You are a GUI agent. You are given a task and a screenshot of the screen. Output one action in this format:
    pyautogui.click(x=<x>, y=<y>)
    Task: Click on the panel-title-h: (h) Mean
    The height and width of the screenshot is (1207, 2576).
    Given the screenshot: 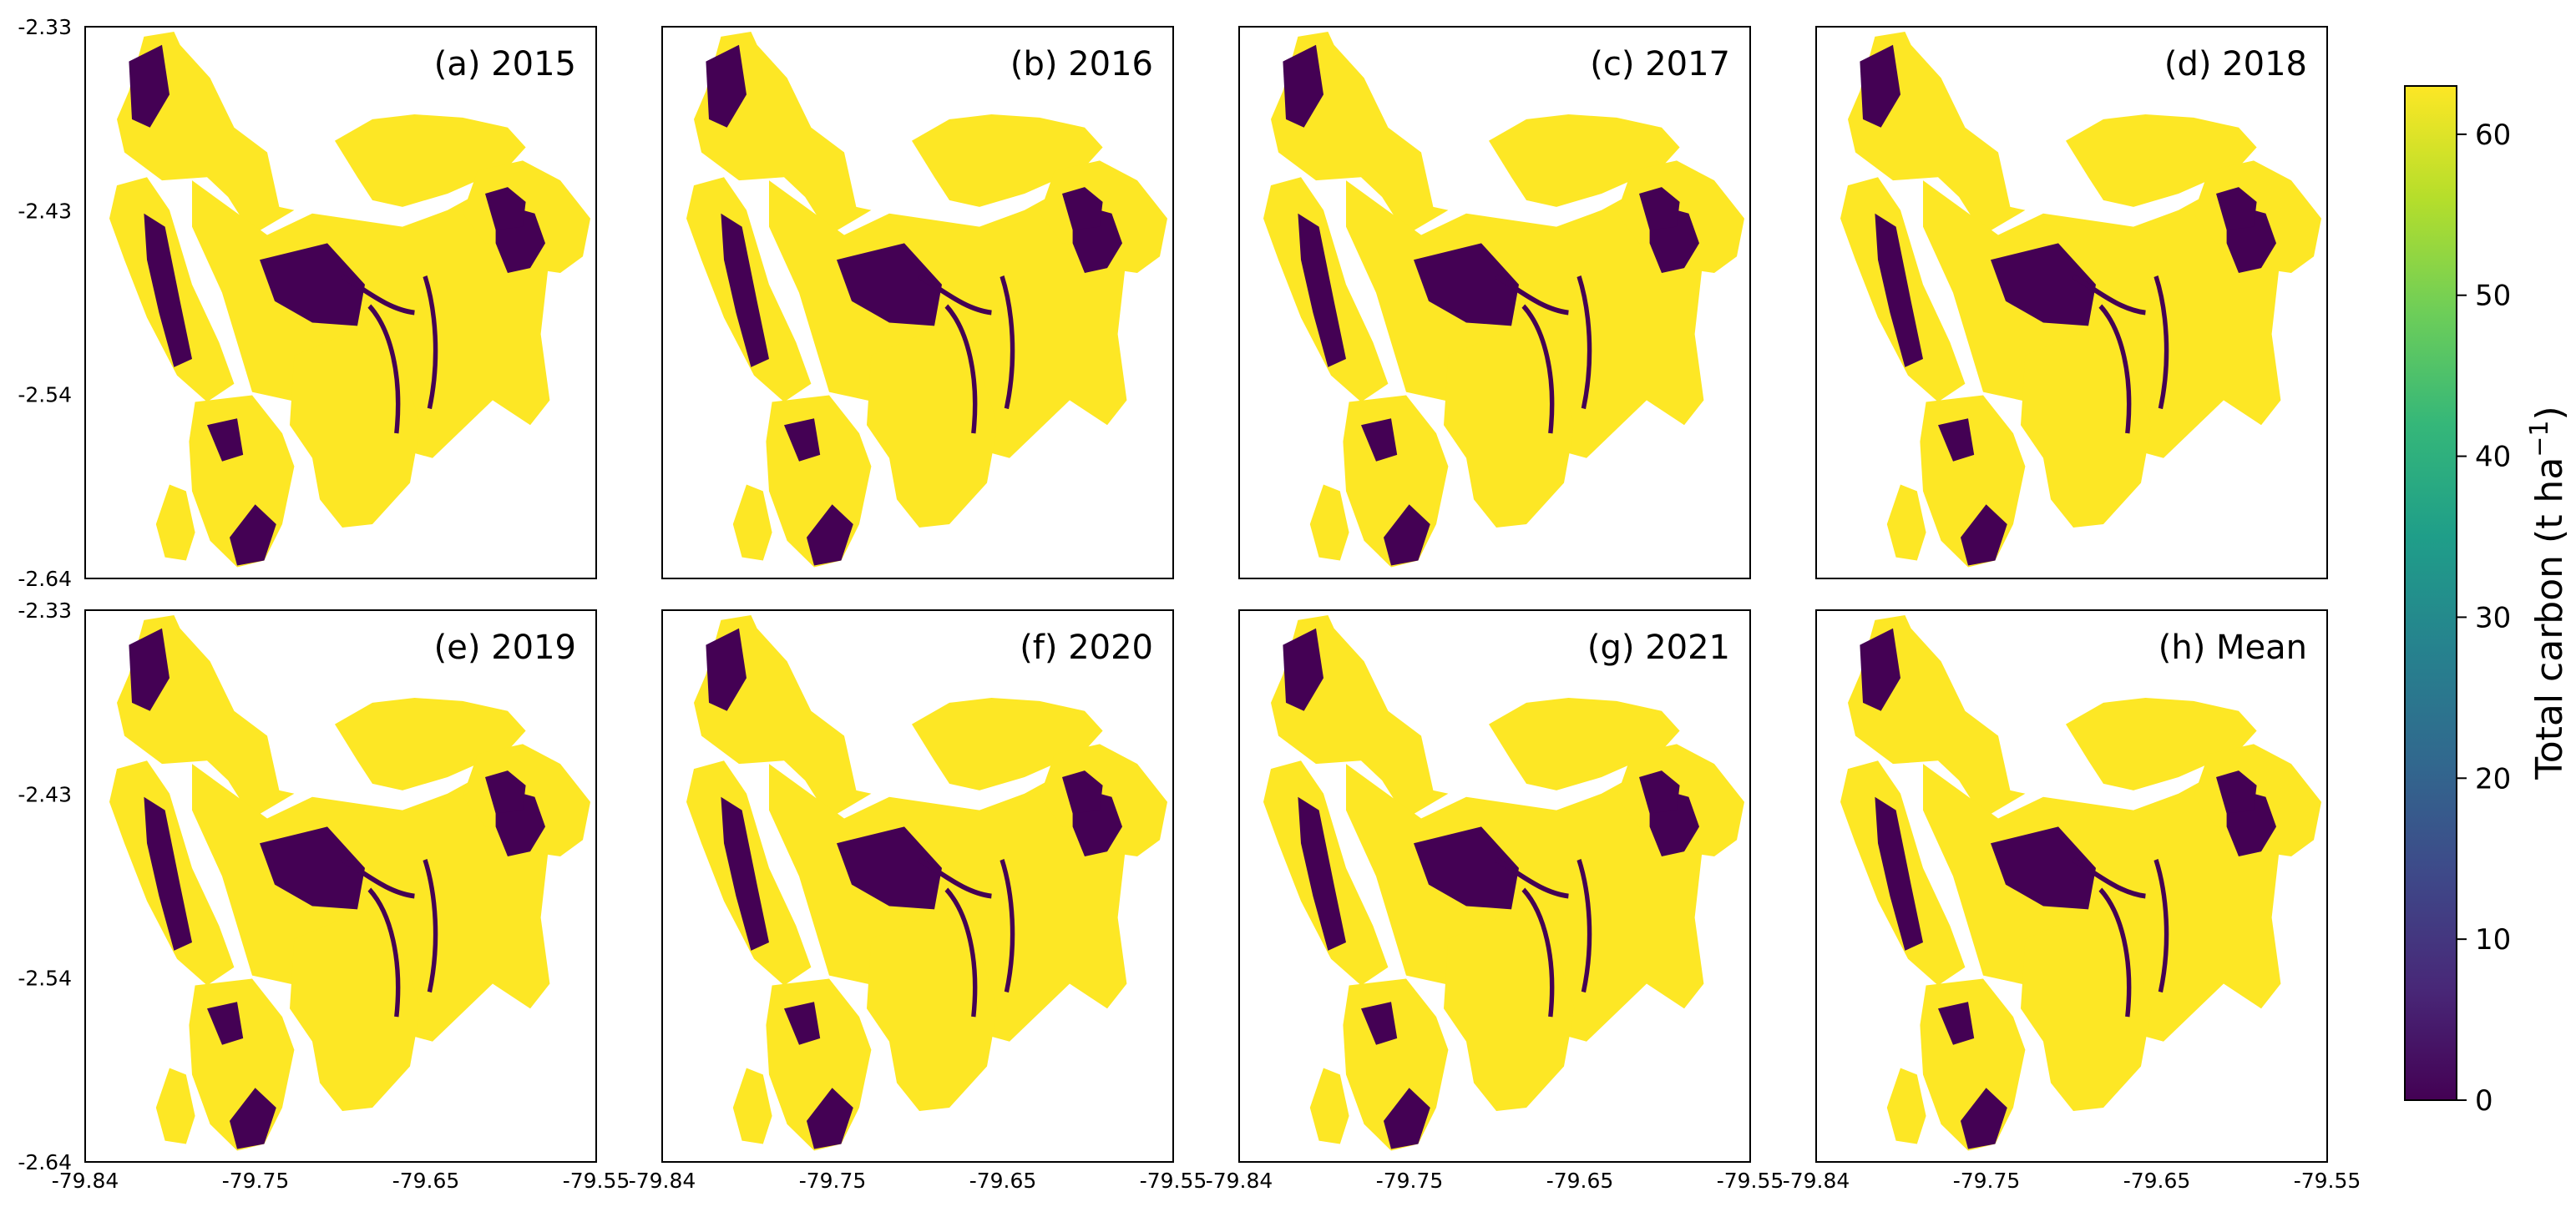 What is the action you would take?
    pyautogui.click(x=2232, y=648)
    